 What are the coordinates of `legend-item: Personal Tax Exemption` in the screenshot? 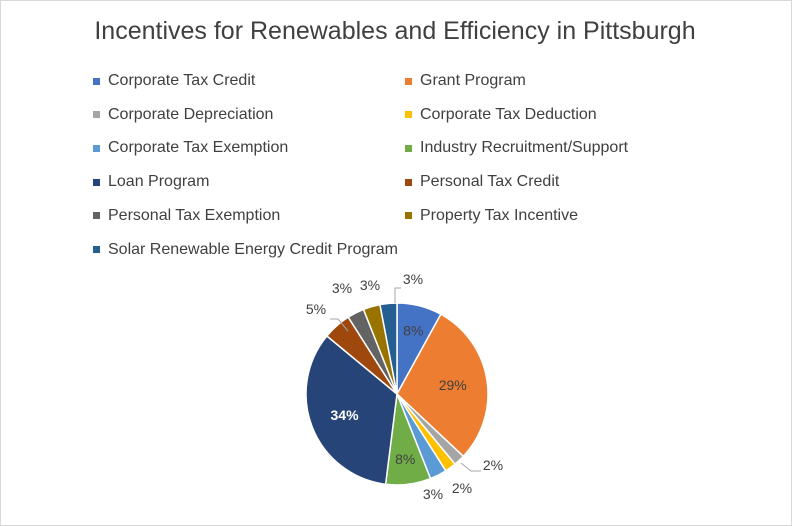 It's located at (186, 216).